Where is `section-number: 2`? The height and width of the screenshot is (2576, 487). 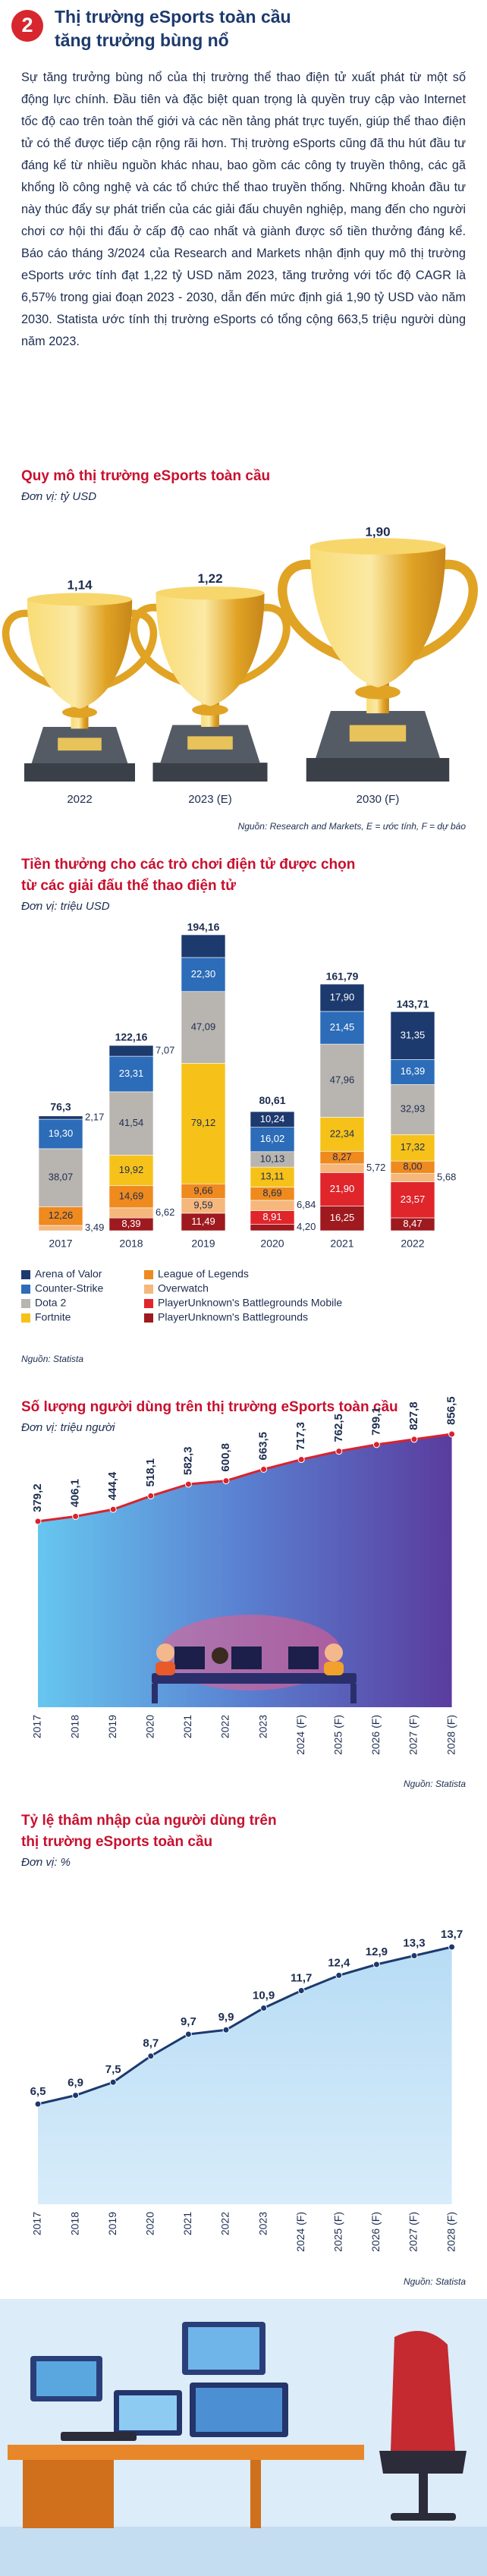 section-number: 2 is located at coordinates (27, 25).